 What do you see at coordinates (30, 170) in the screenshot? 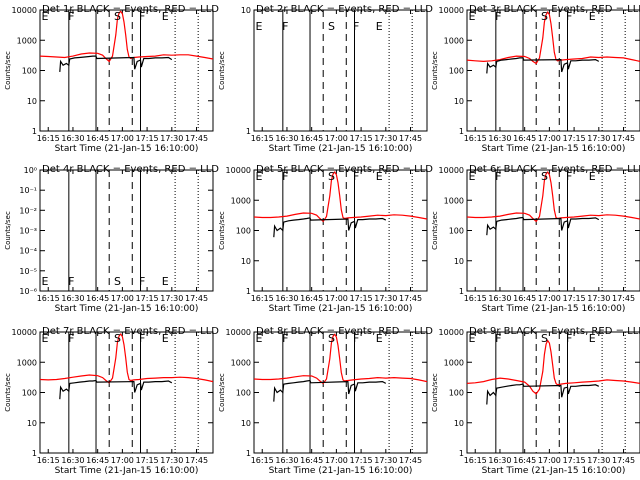
I see `y-tick-label: 10⁰` at bounding box center [30, 170].